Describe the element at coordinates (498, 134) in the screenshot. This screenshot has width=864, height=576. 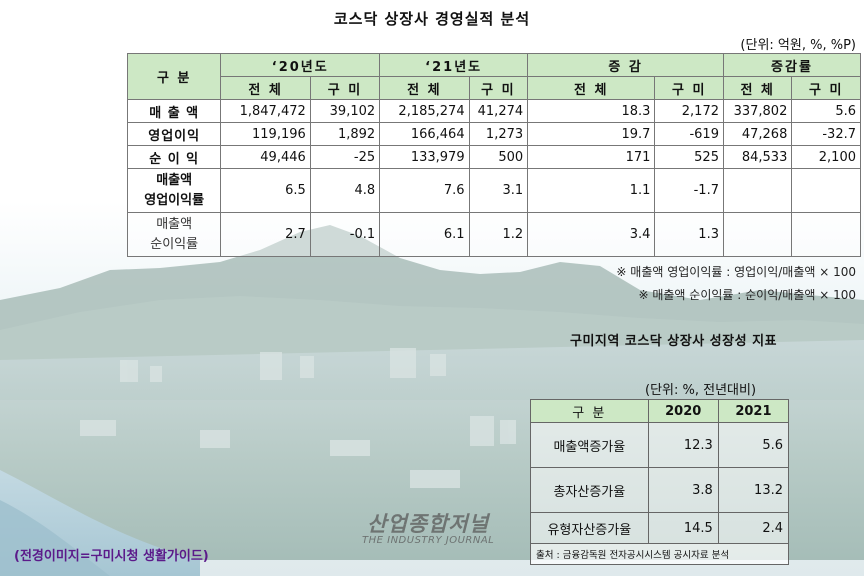
I see `cell: 1,273` at that location.